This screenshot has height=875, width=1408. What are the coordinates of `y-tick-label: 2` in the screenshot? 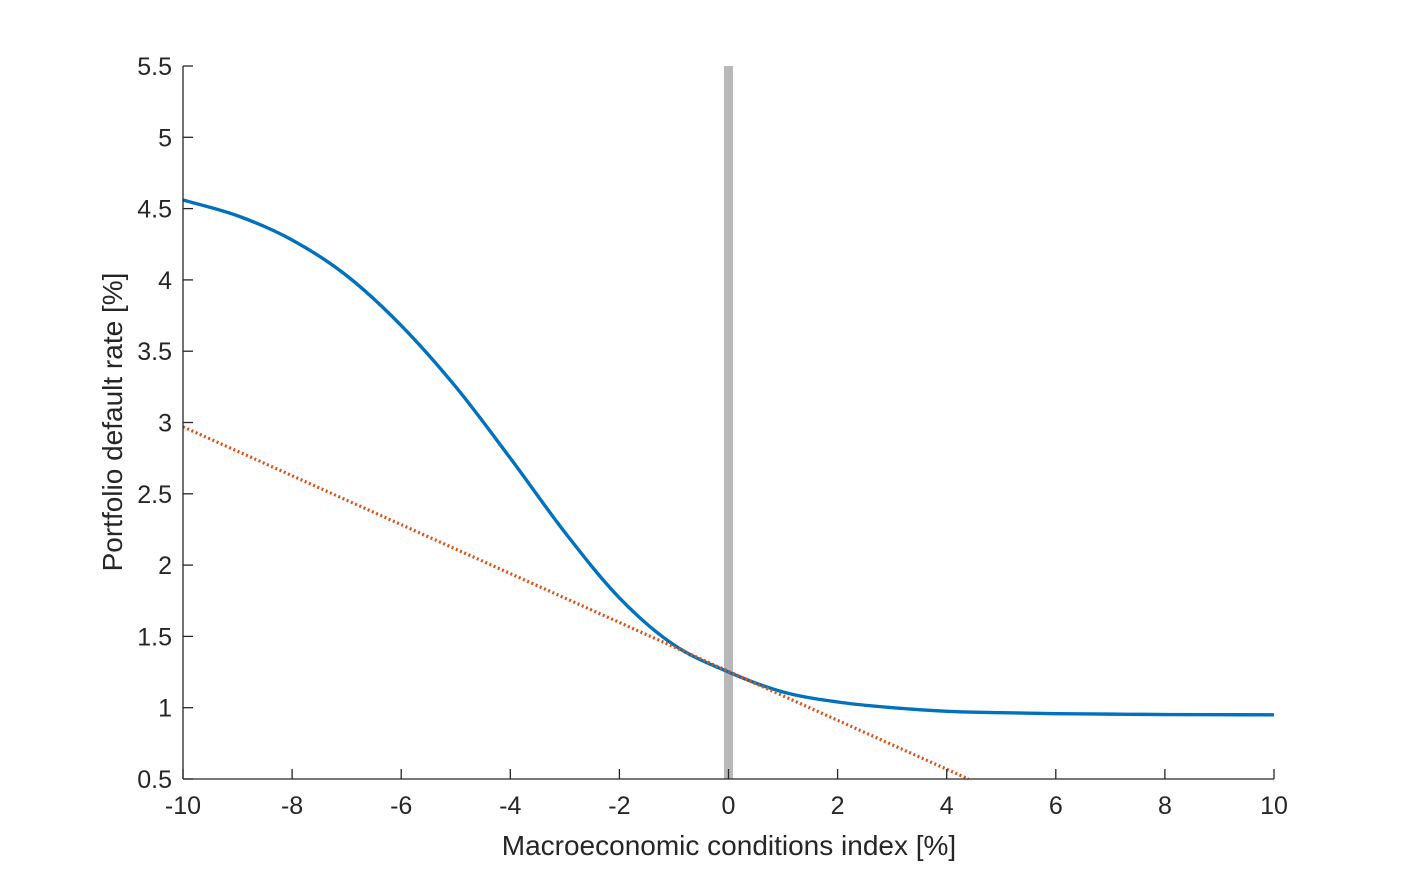 It's located at (165, 566).